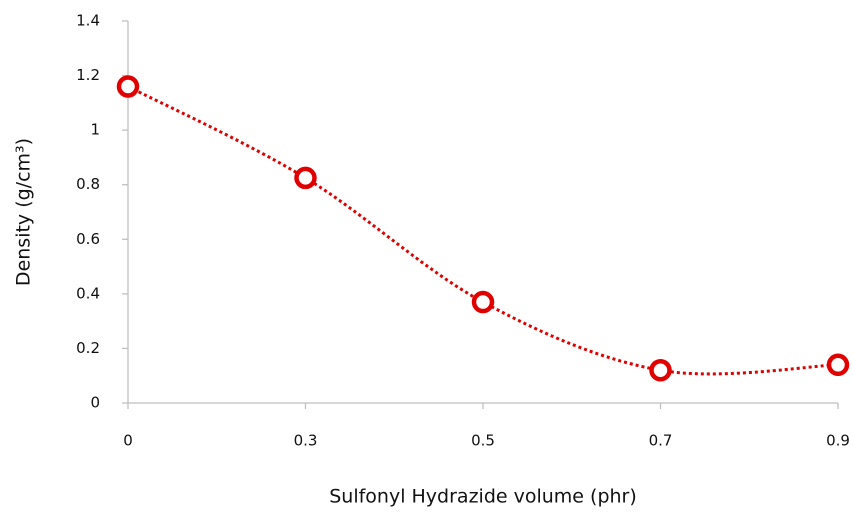 Image resolution: width=853 pixels, height=518 pixels. I want to click on x-tick-label: 0.5, so click(483, 441).